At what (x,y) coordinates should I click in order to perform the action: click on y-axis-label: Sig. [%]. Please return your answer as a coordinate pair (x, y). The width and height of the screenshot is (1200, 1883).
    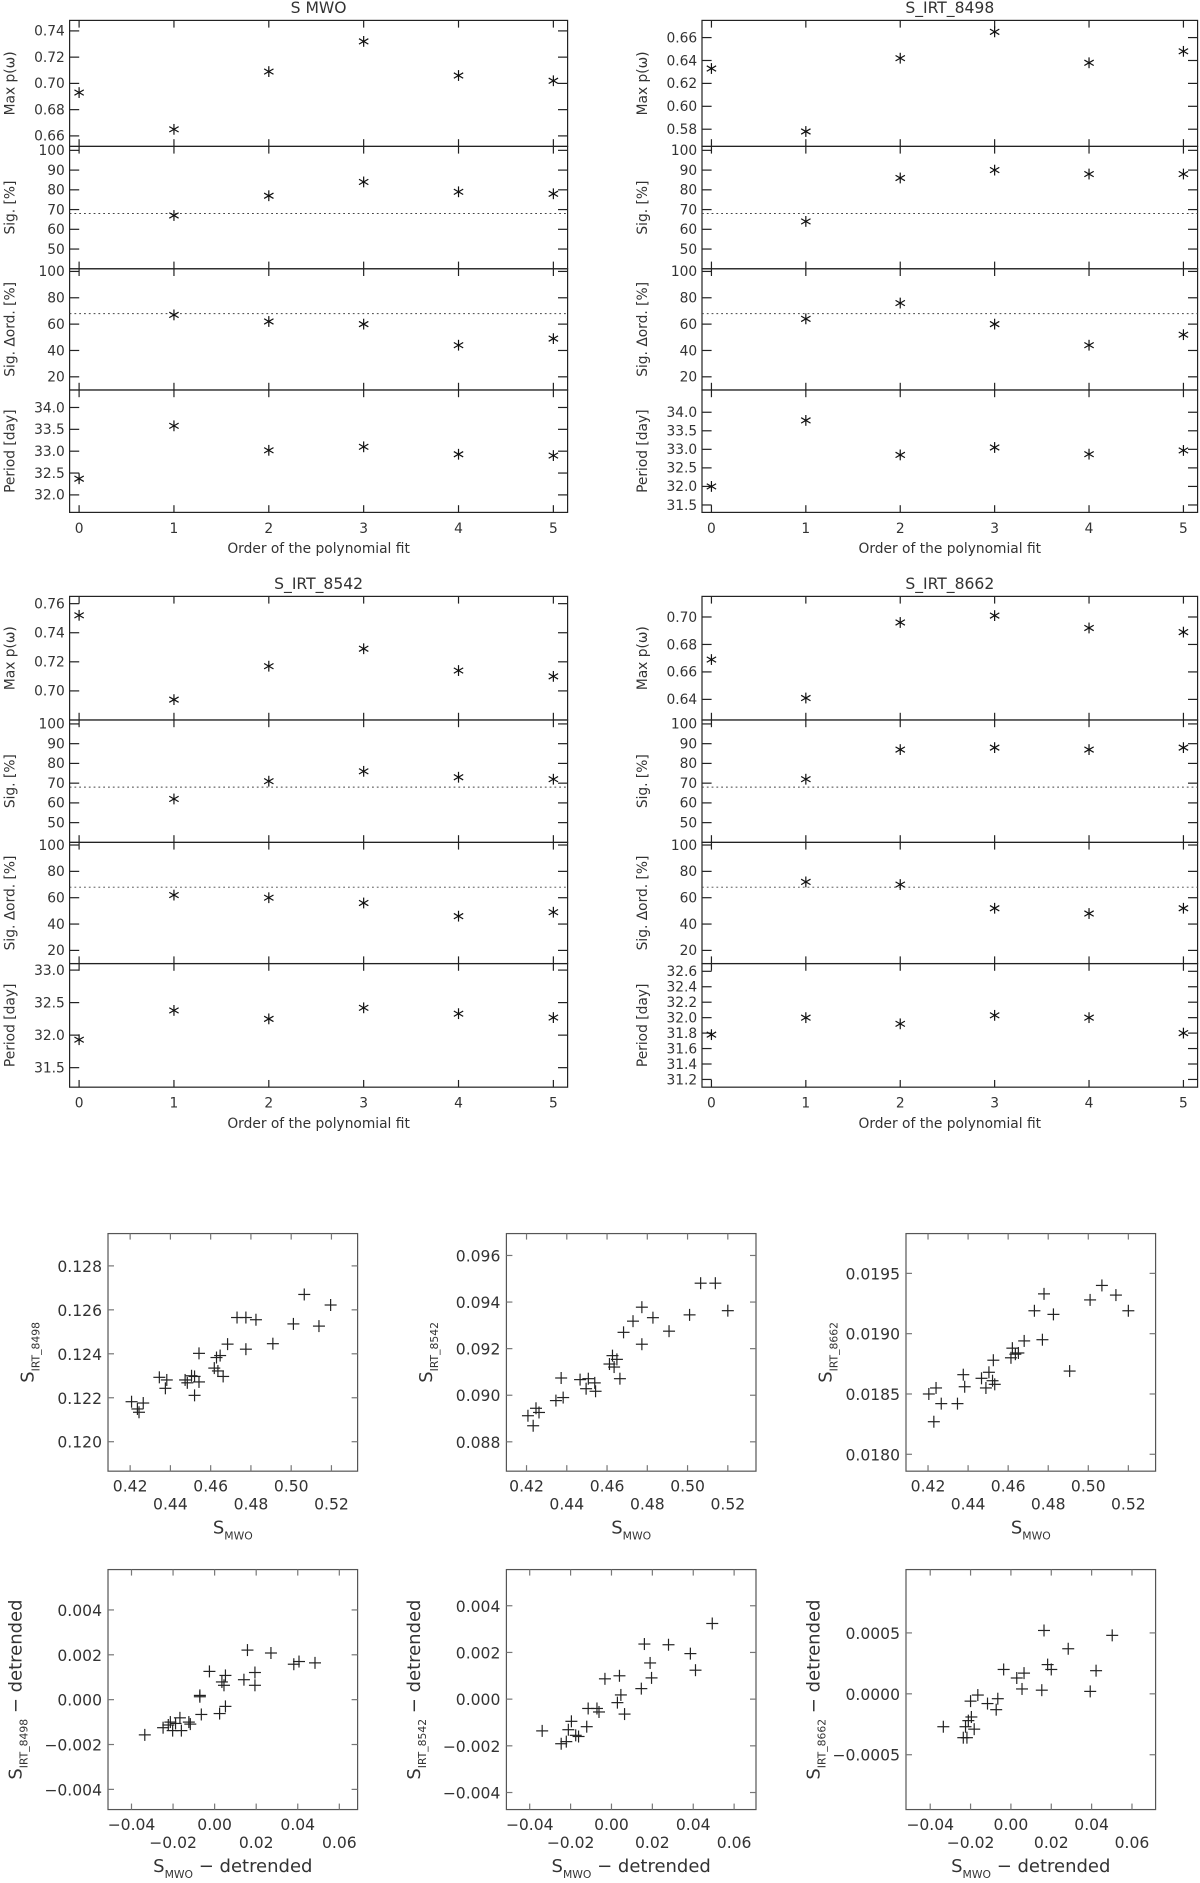
    Looking at the image, I should click on (10, 781).